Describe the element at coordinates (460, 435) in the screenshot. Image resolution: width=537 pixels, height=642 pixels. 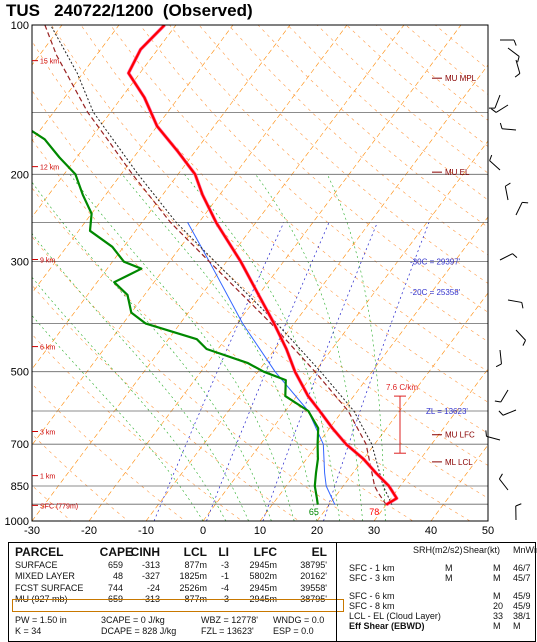
I see `level-label: MU LFC` at that location.